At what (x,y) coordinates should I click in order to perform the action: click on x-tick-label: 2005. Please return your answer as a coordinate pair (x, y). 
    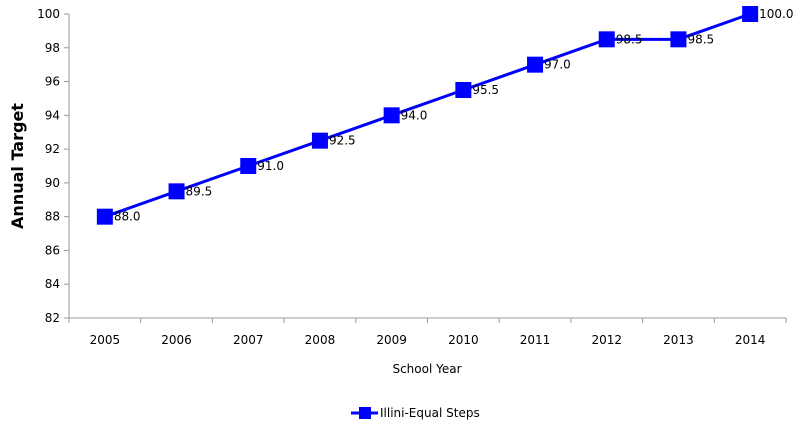
    Looking at the image, I should click on (105, 340).